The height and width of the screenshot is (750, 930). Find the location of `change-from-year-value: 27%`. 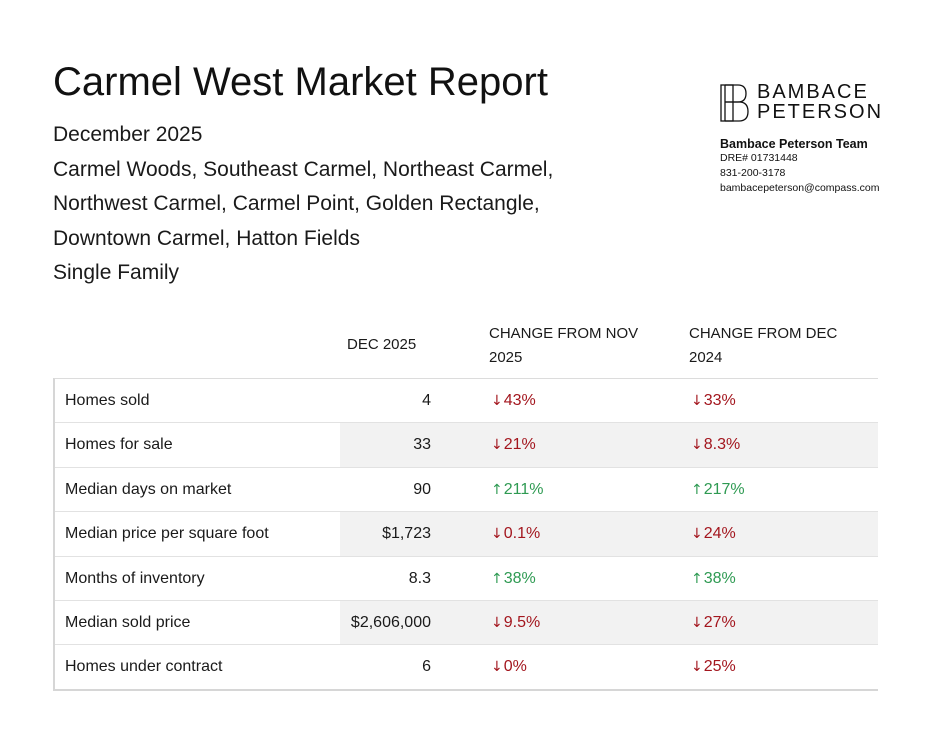

change-from-year-value: 27% is located at coordinates (719, 622).